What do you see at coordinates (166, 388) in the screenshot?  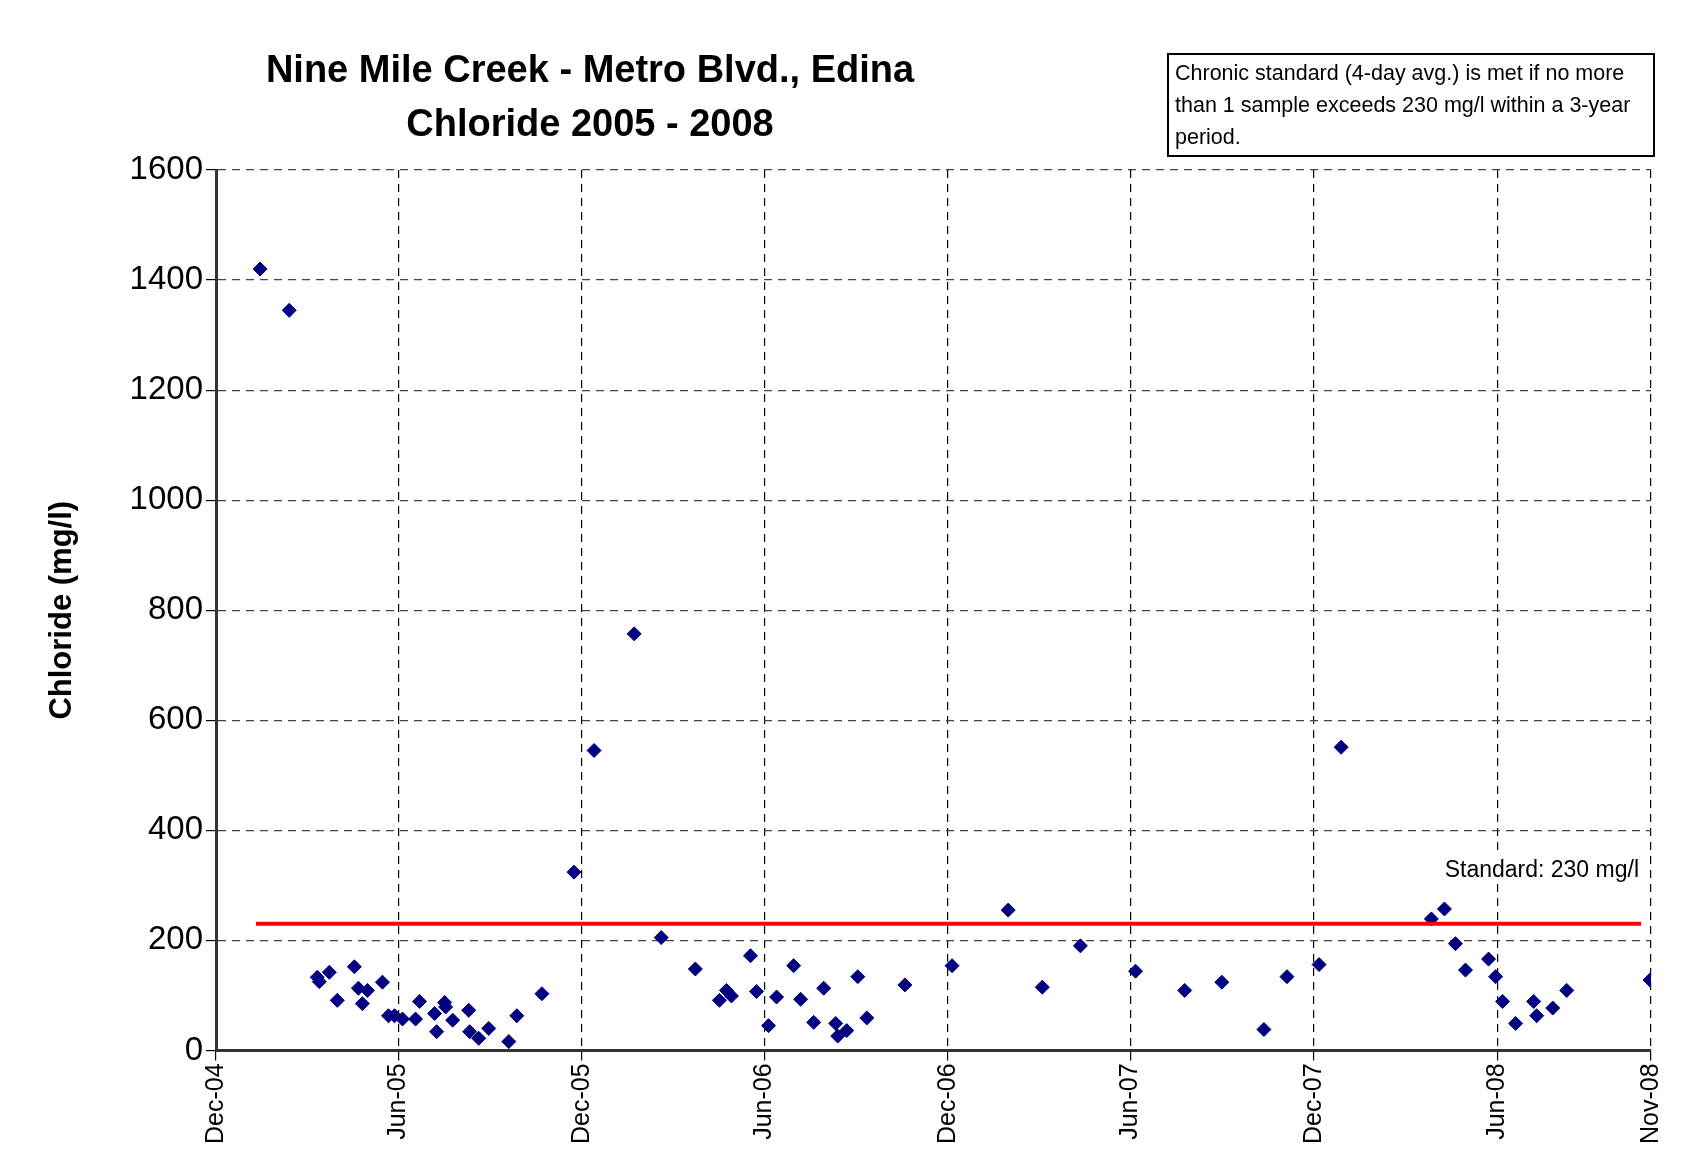 I see `y-tick-label: 1200` at bounding box center [166, 388].